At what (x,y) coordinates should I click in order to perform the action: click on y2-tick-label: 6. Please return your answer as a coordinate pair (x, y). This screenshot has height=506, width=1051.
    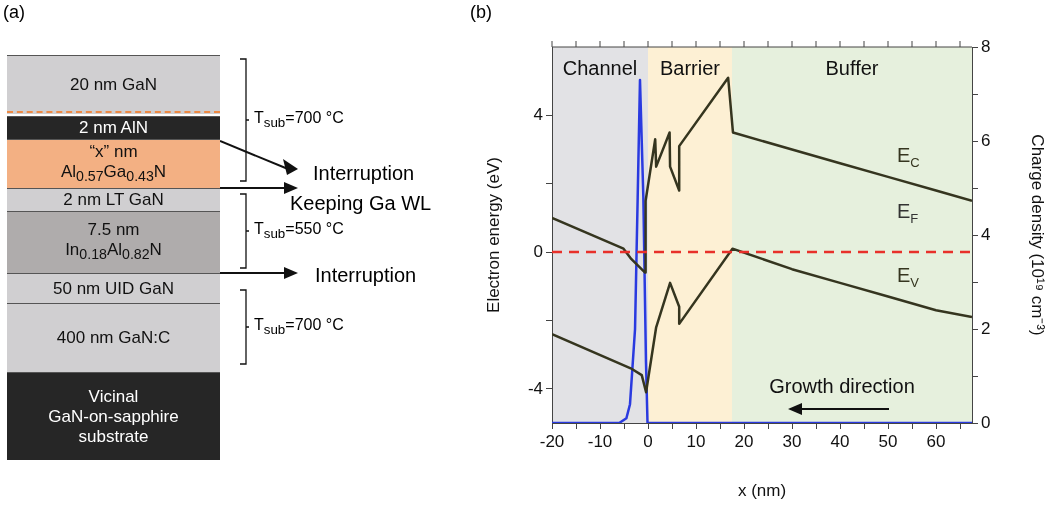
    Looking at the image, I should click on (986, 140).